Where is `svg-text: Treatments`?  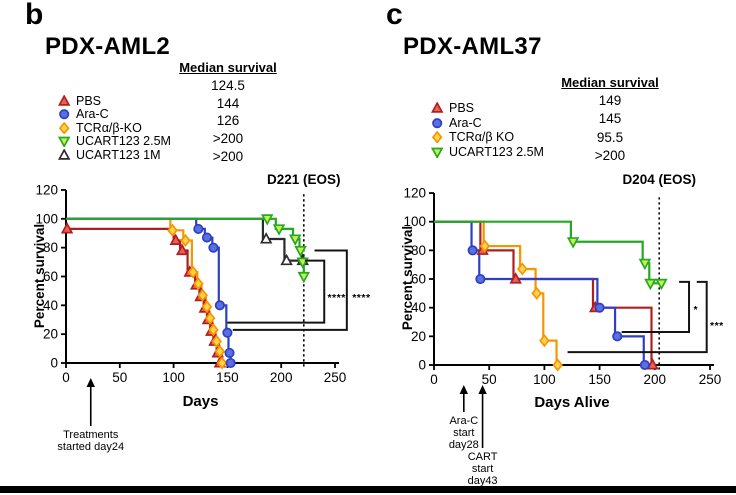 svg-text: Treatments is located at coordinates (91, 435).